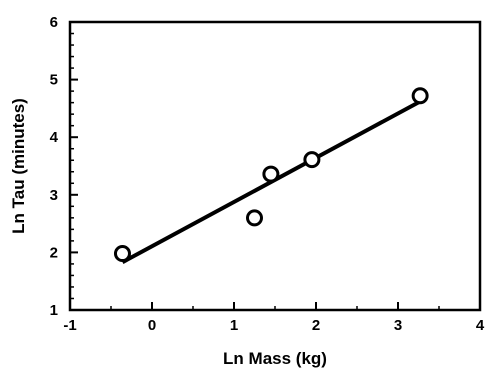  What do you see at coordinates (274, 325) in the screenshot?
I see `x-axis-tick-labels: -1 0 1 2 3 4` at bounding box center [274, 325].